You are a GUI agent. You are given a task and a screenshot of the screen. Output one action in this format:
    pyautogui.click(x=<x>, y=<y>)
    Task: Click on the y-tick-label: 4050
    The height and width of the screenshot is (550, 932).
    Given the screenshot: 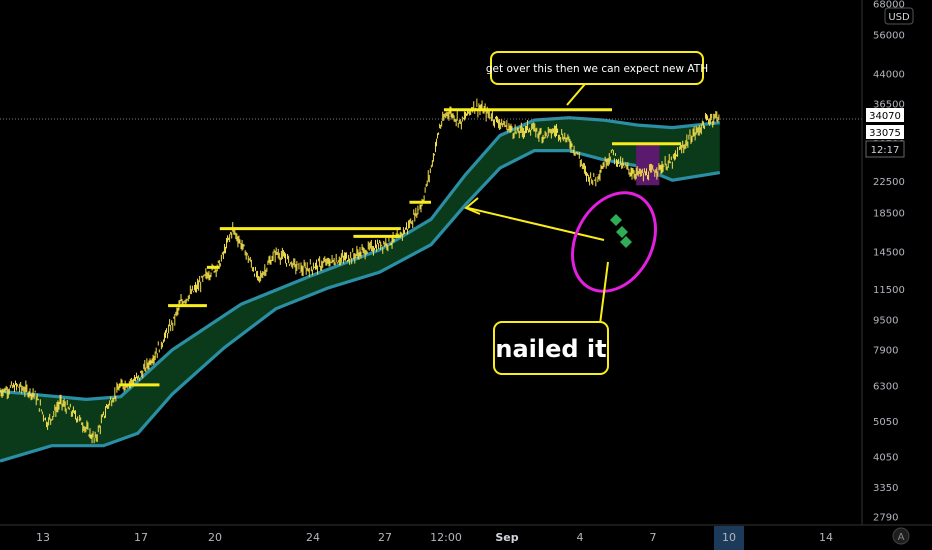 What is the action you would take?
    pyautogui.click(x=885, y=458)
    